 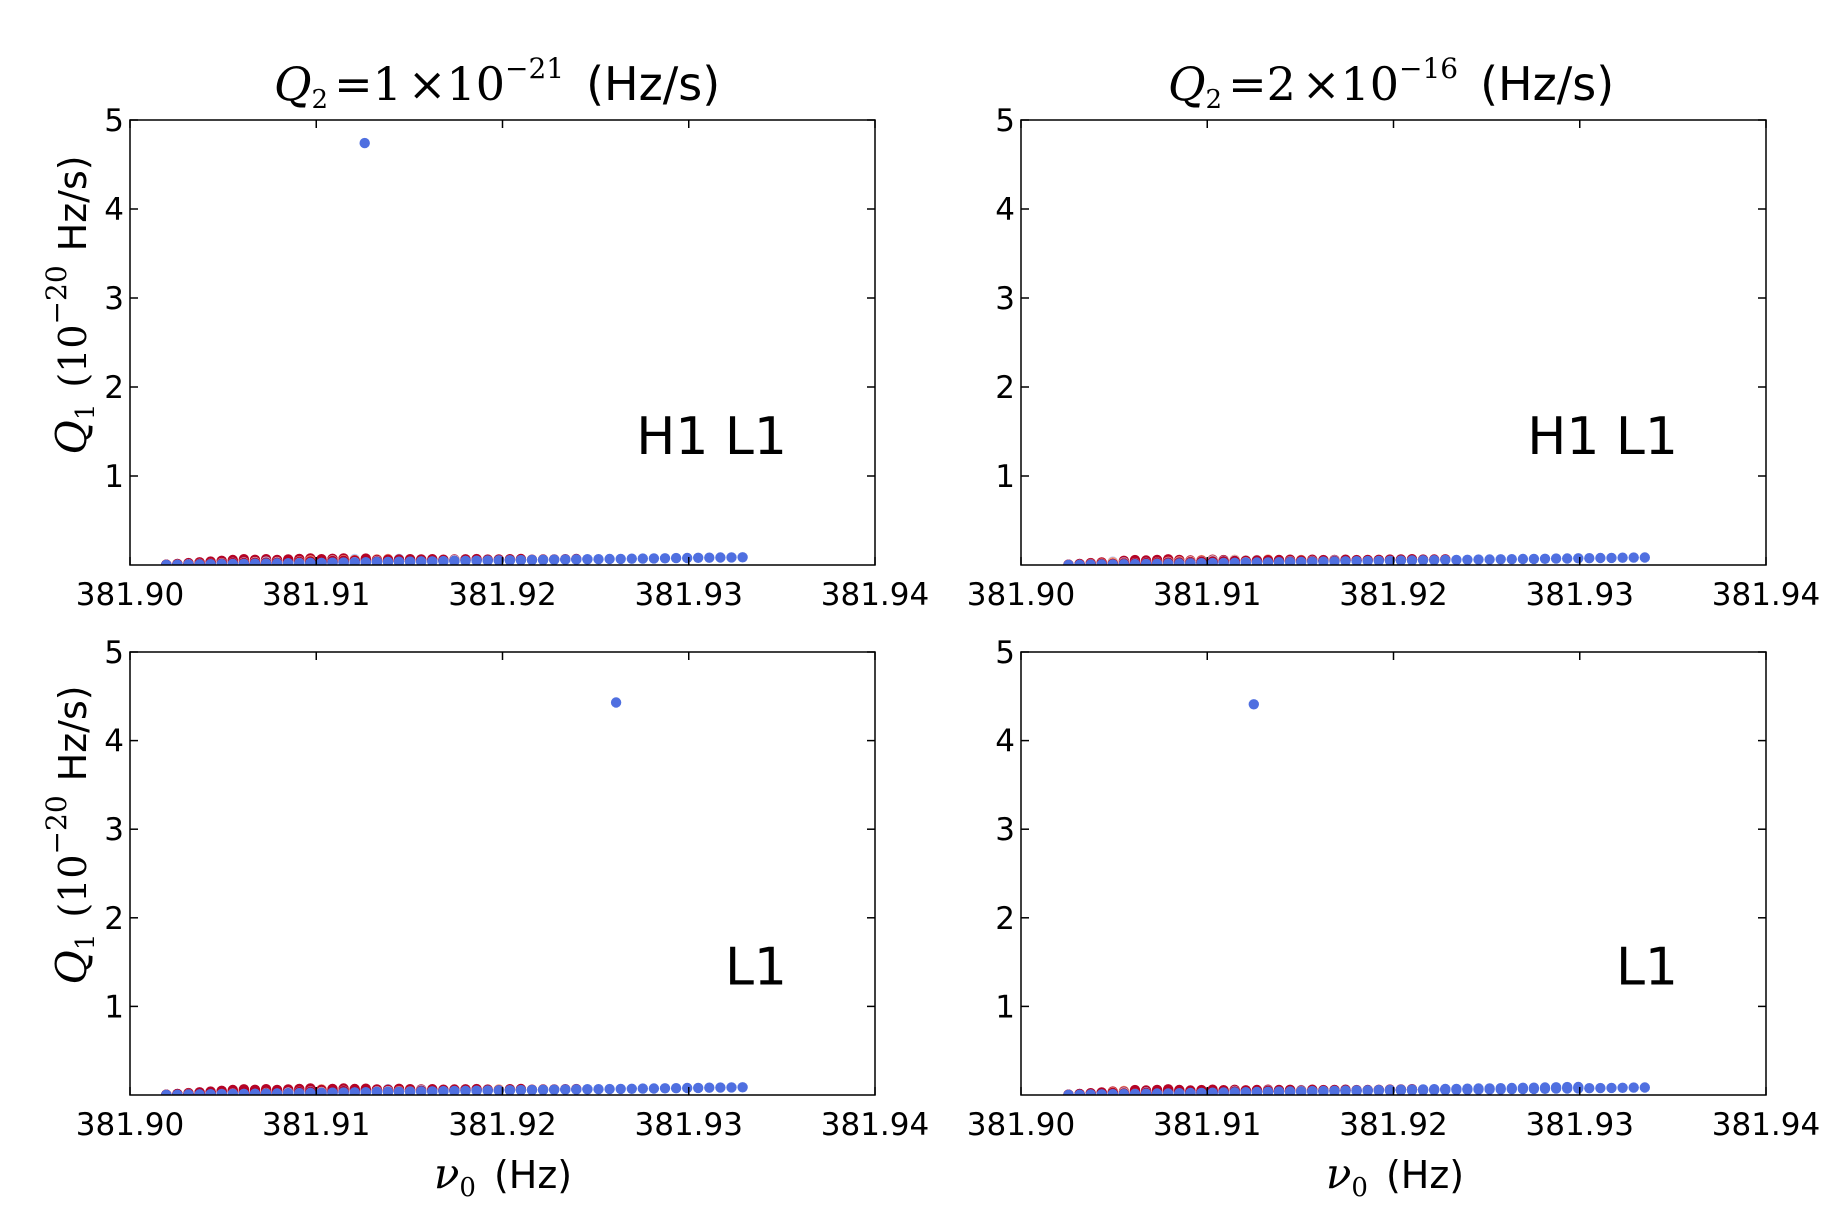 I want to click on x-axis-label-left: ν0 (Hz), so click(x=503, y=1176).